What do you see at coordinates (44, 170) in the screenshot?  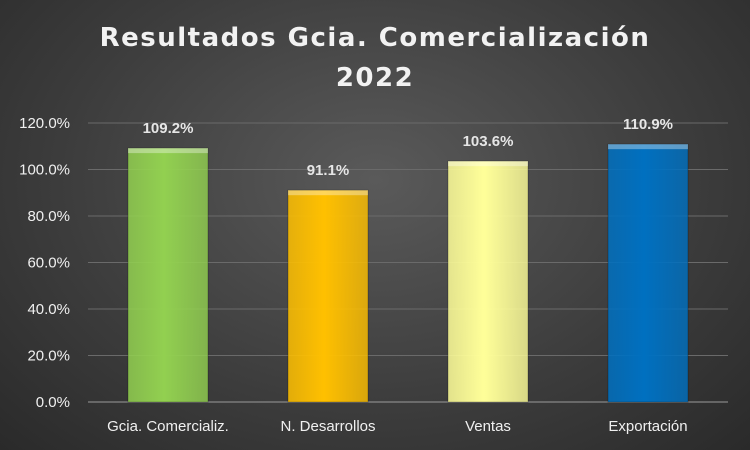 I see `y-tick-label: 100.0%` at bounding box center [44, 170].